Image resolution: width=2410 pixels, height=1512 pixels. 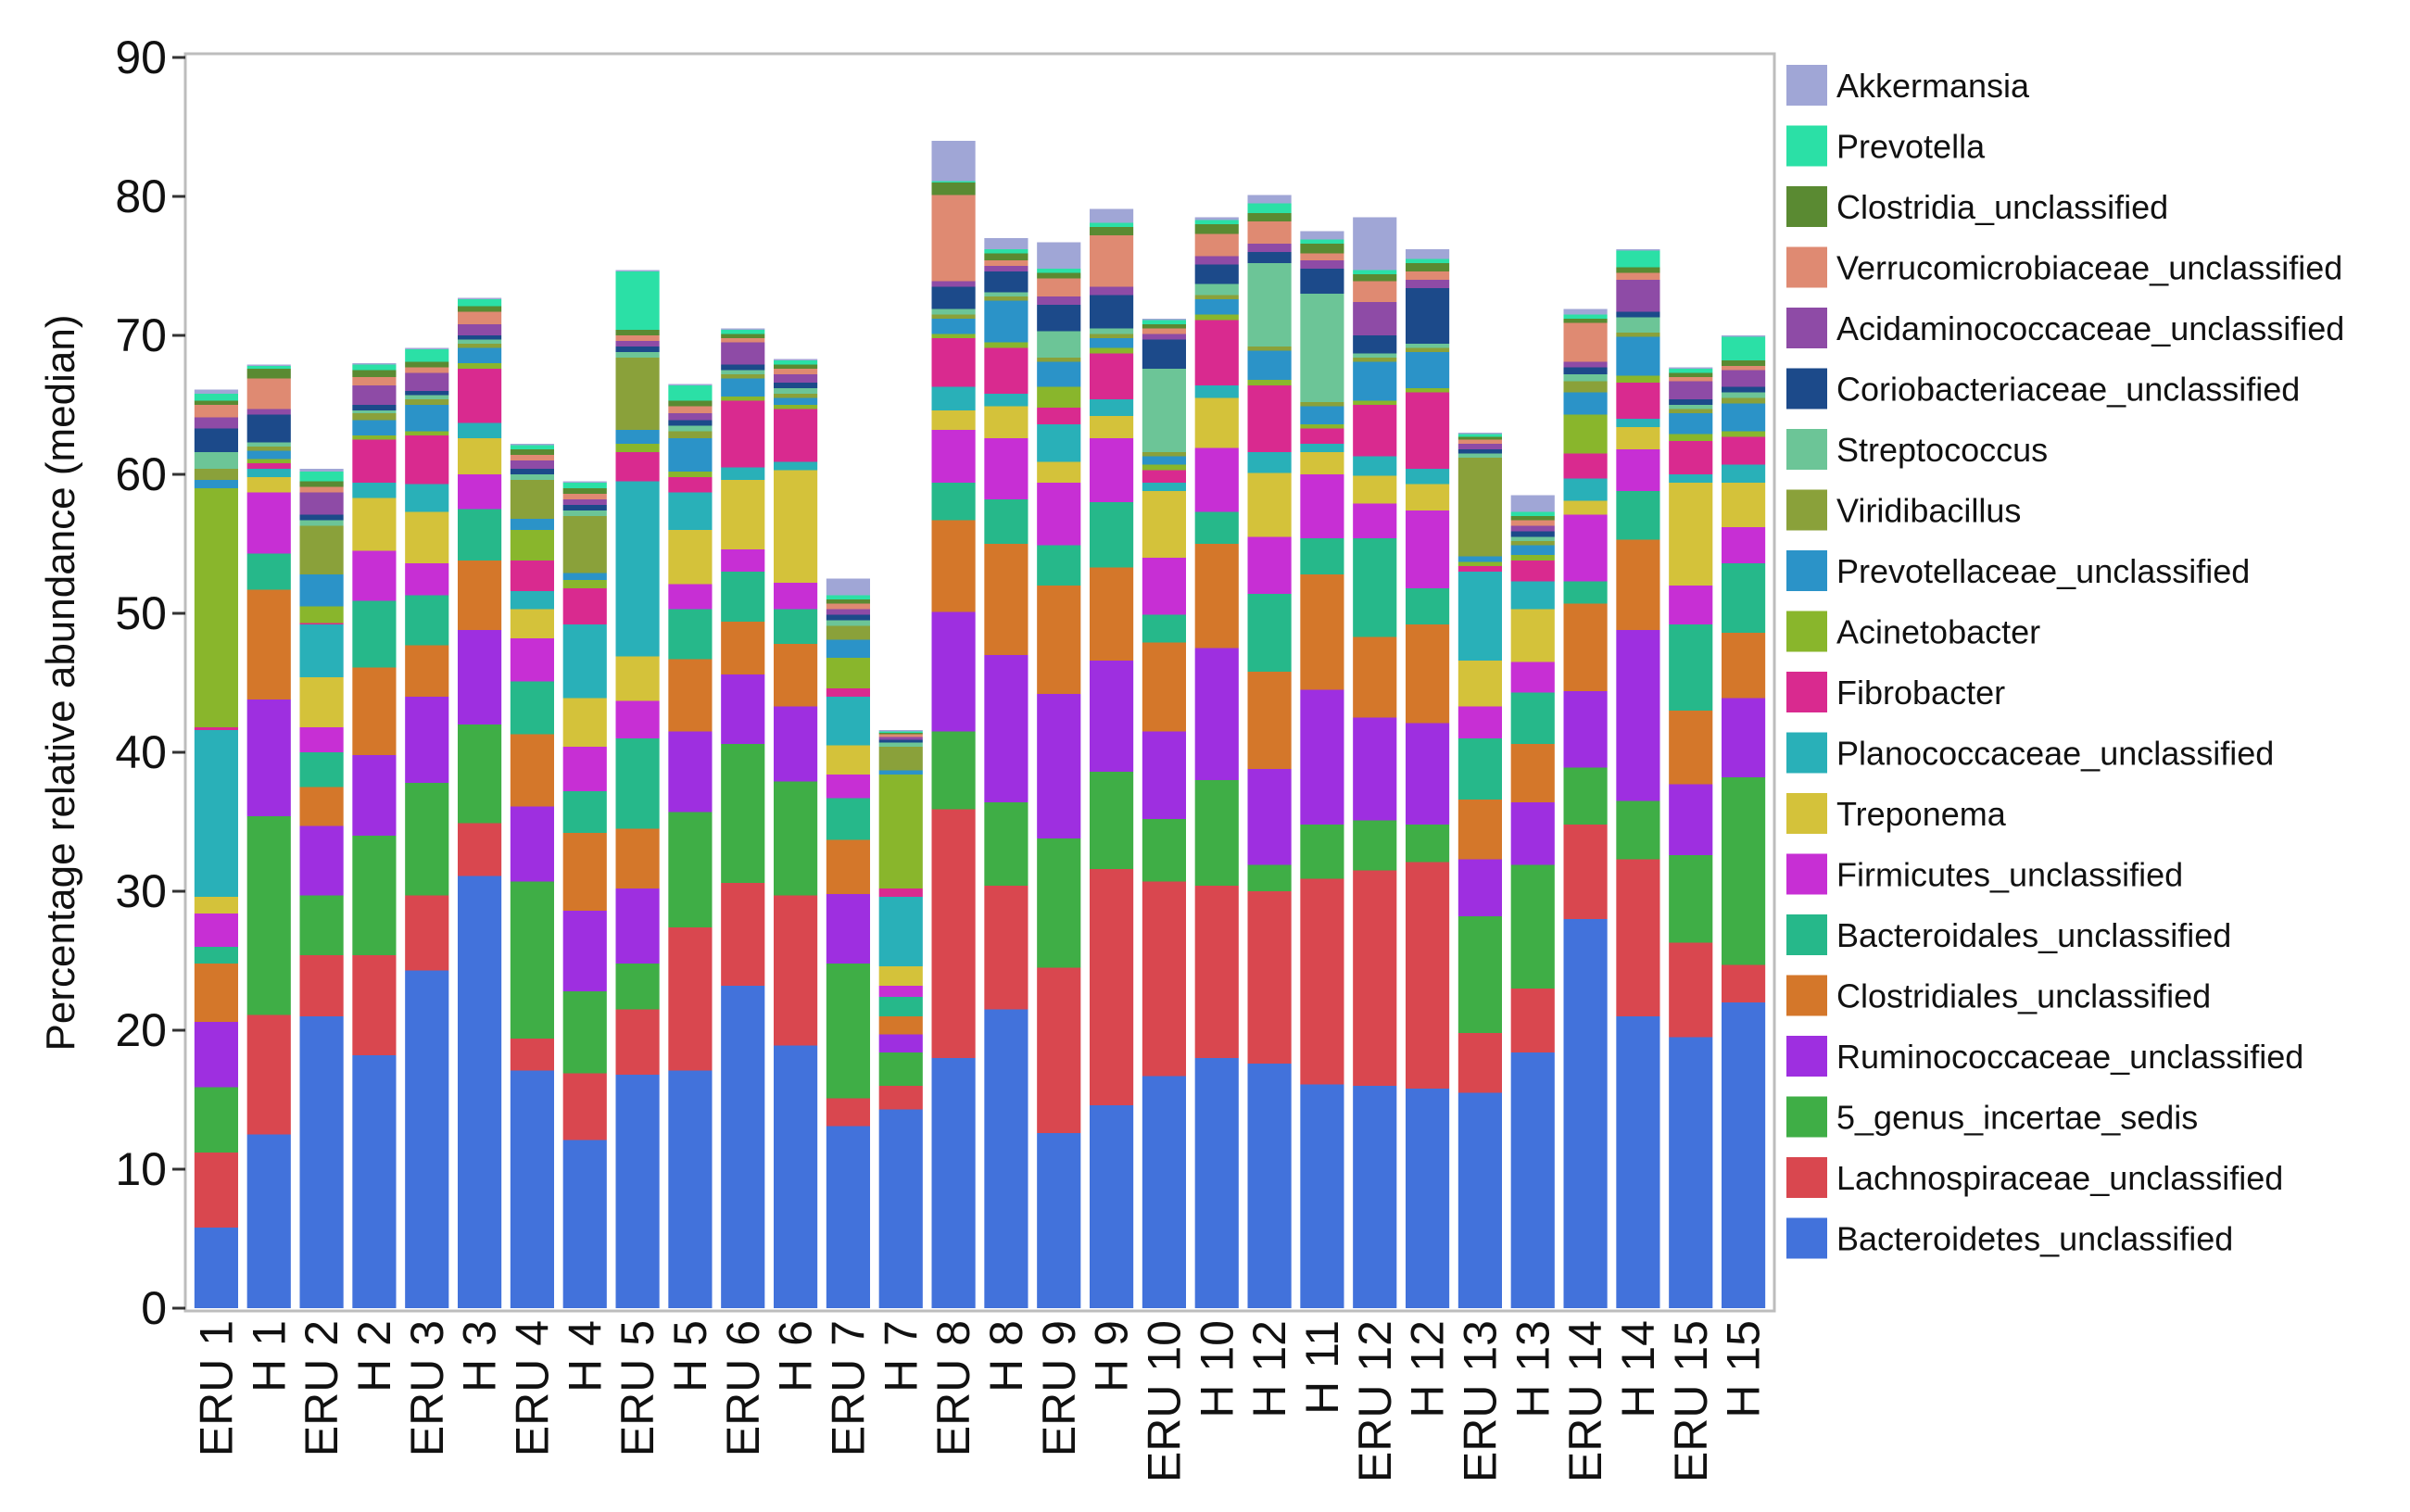 I want to click on legend-label: Akkermansia, so click(x=1933, y=86).